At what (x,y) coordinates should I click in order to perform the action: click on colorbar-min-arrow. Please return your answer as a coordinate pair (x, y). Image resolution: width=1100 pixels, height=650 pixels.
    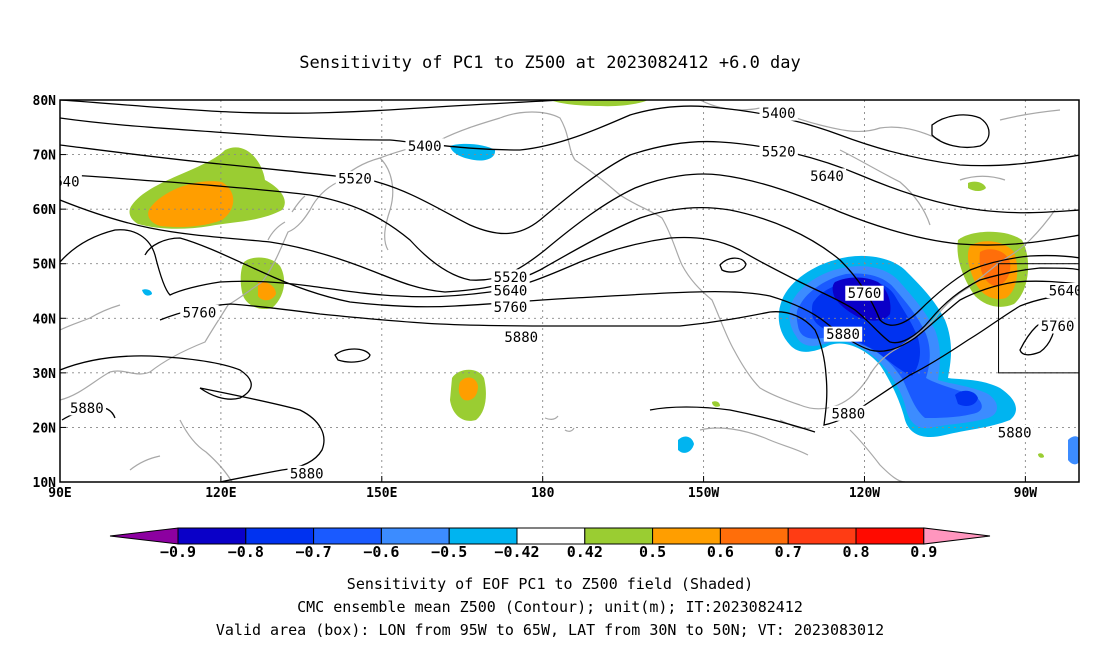
    Looking at the image, I should click on (144, 536).